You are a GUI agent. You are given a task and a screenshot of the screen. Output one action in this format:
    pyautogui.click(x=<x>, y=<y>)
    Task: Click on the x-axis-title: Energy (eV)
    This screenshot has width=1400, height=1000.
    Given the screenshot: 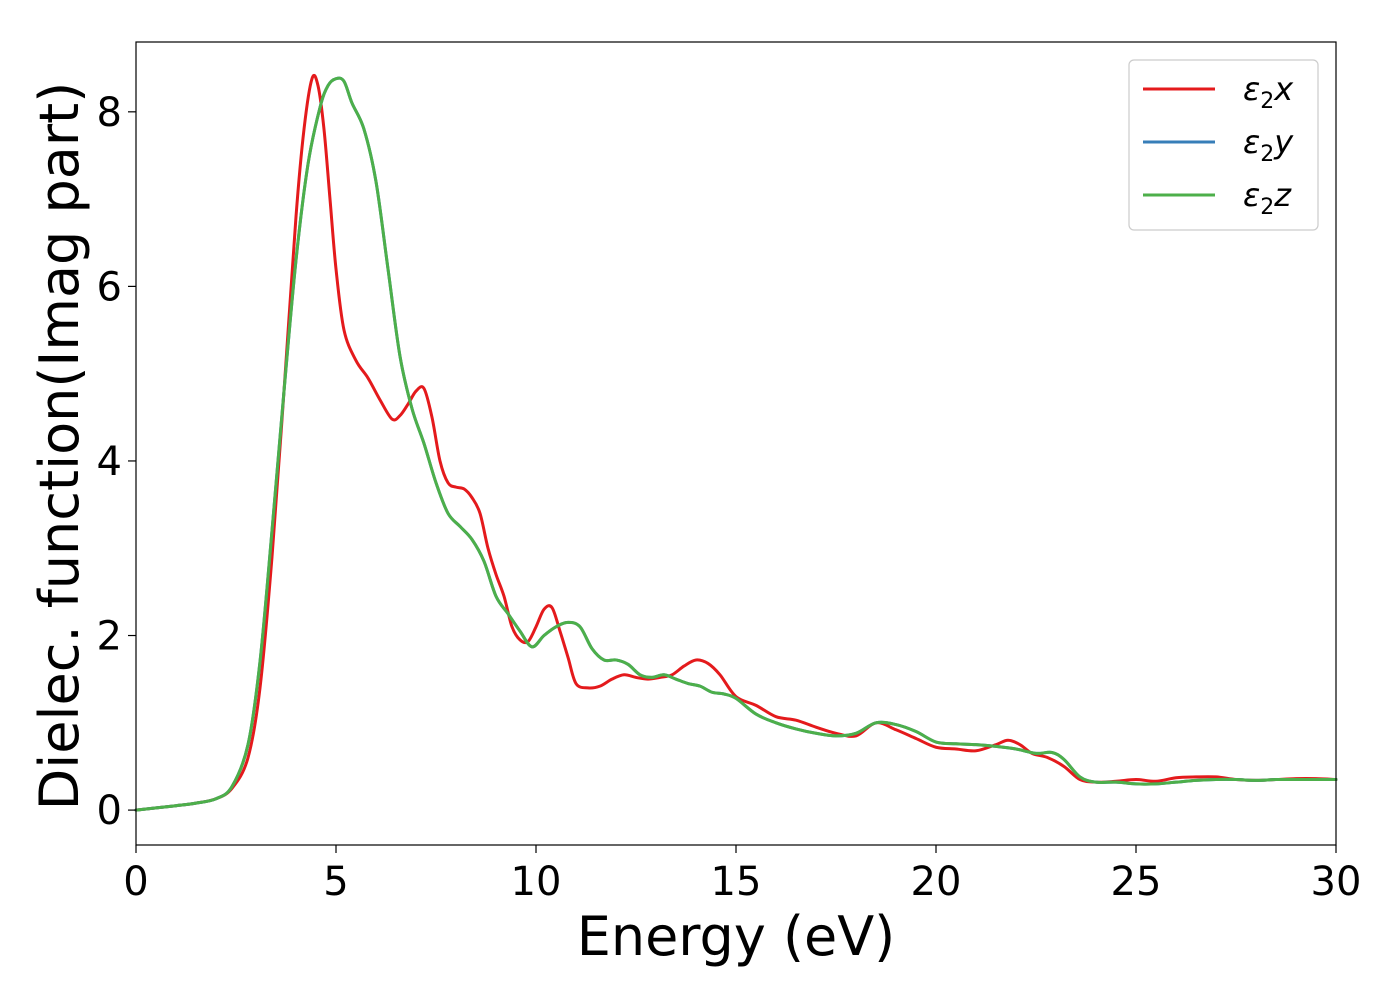 What is the action you would take?
    pyautogui.click(x=736, y=936)
    